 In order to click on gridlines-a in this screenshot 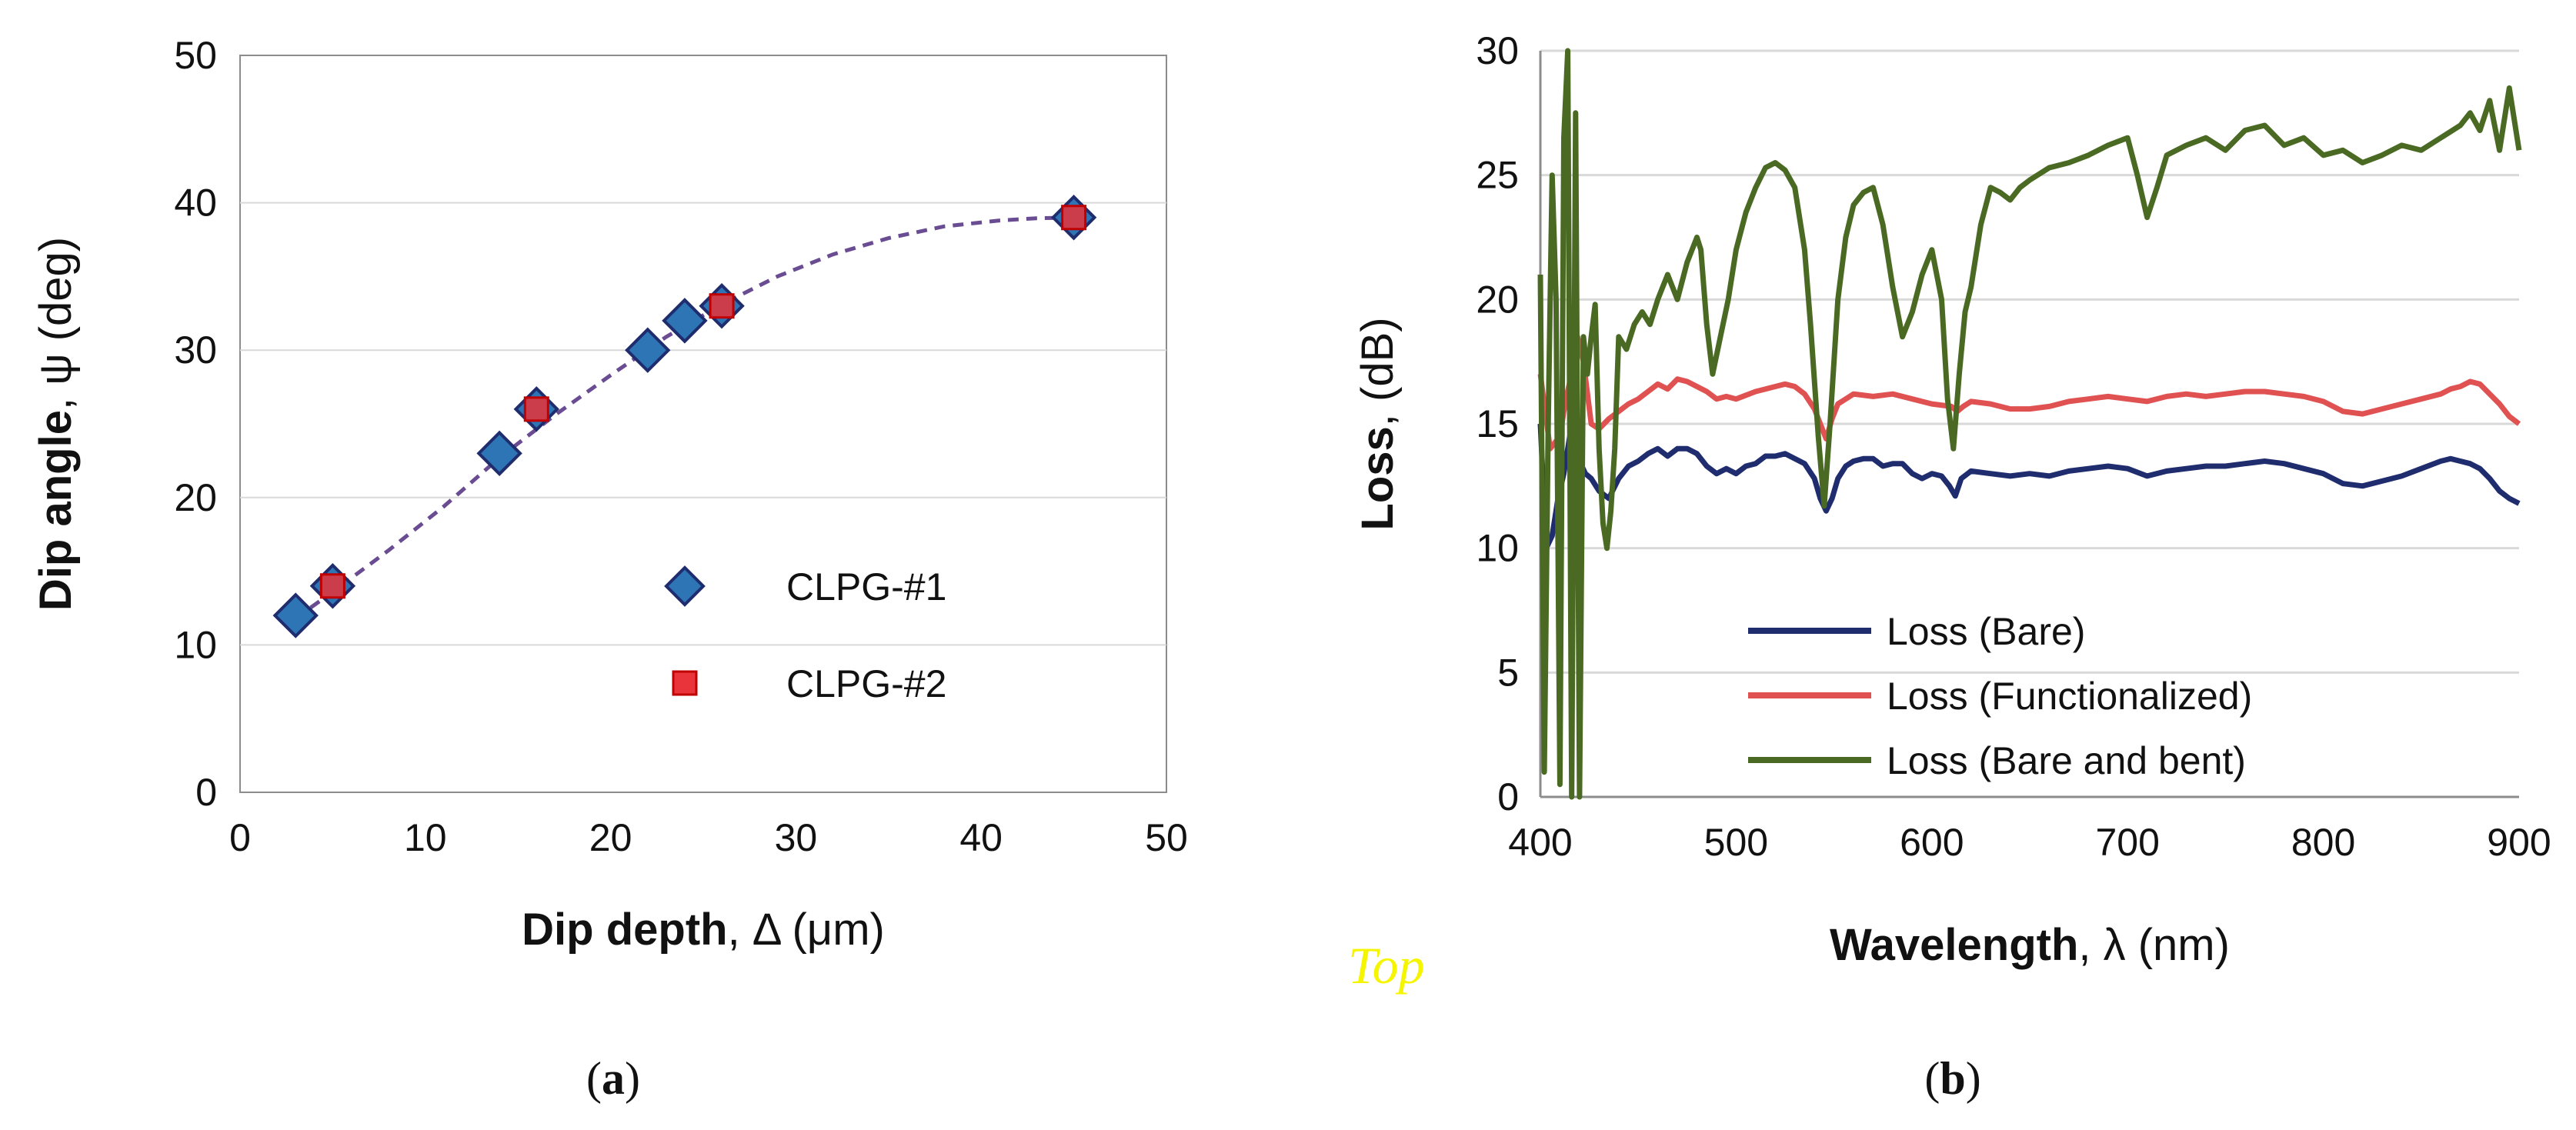, I will do `click(703, 424)`.